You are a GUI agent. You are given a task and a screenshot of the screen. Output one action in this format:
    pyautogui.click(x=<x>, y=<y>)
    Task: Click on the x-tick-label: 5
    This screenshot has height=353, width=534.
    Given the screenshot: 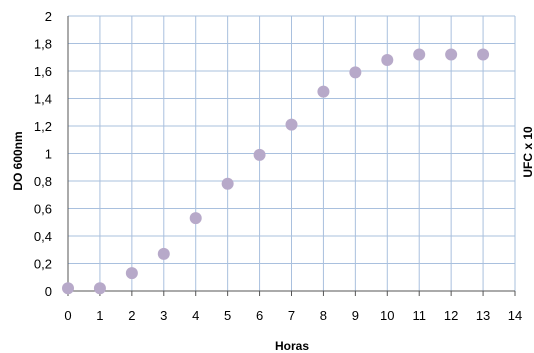 What is the action you would take?
    pyautogui.click(x=227, y=315)
    